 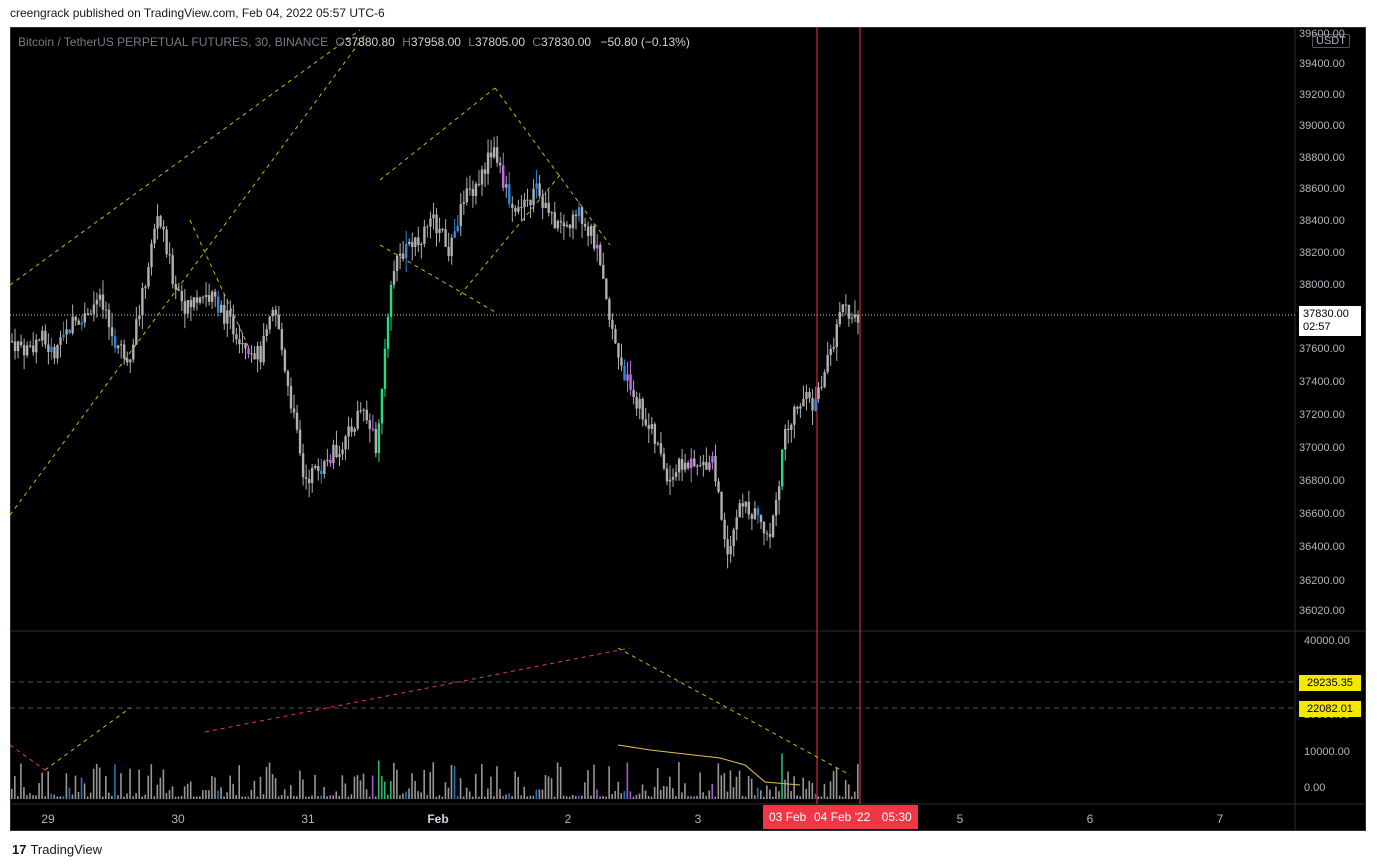 What do you see at coordinates (340, 42) in the screenshot?
I see `open-label: O` at bounding box center [340, 42].